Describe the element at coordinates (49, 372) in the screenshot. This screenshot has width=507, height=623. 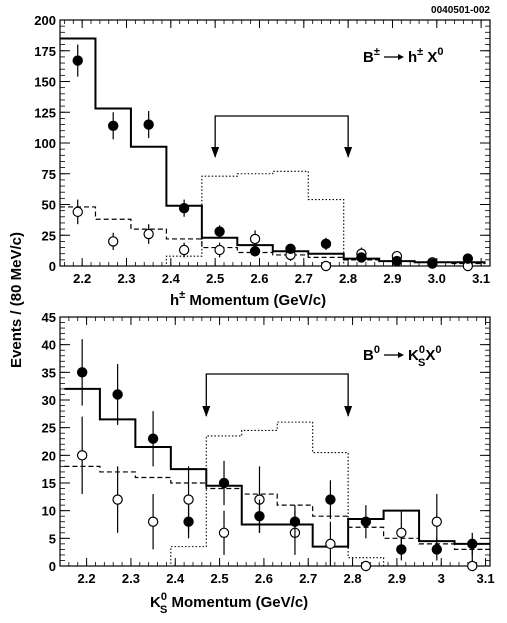
I see `y-tick-label: 35` at that location.